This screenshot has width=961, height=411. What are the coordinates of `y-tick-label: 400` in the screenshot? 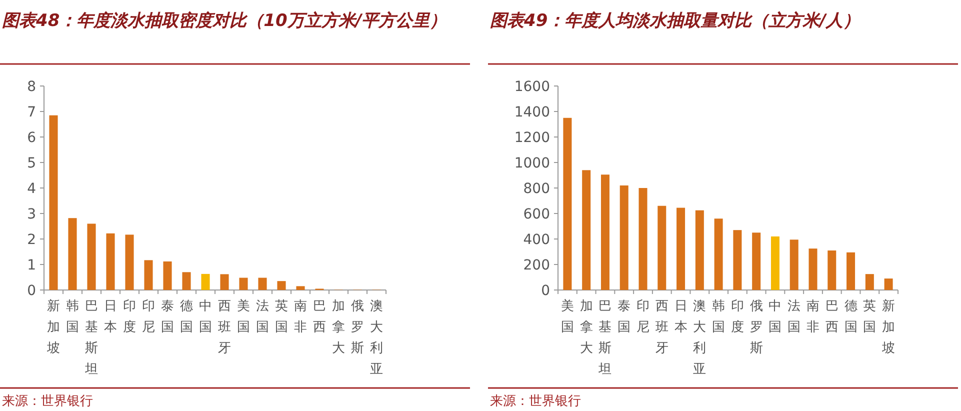 It's located at (536, 240).